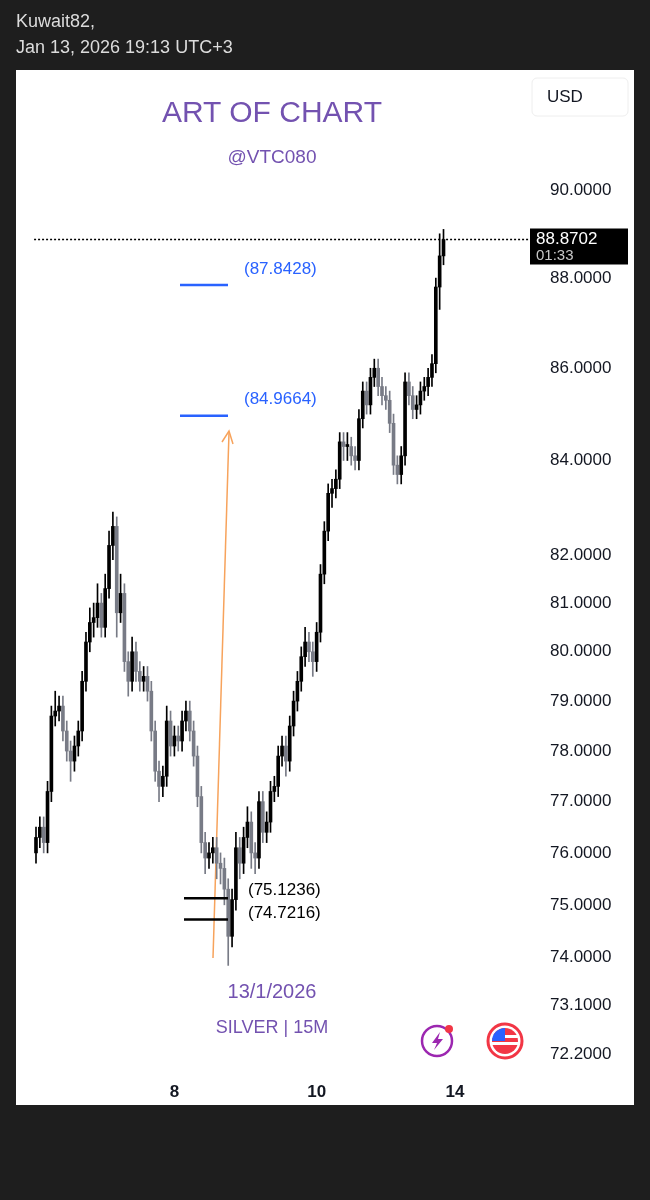 This screenshot has height=1200, width=650. I want to click on chart-subtitle: @VTC080, so click(272, 157).